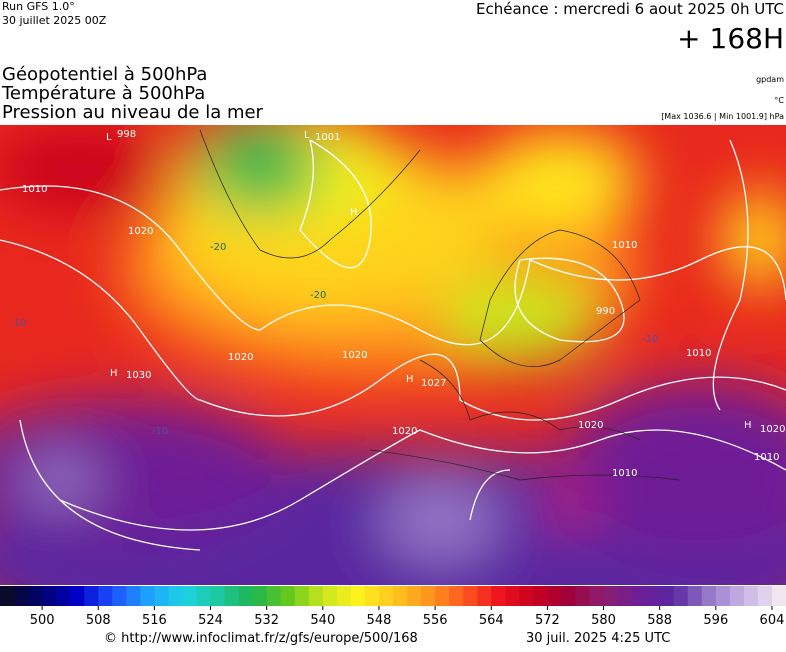 This screenshot has height=652, width=786. Describe the element at coordinates (659, 620) in the screenshot. I see `colorbar-label: 588` at that location.